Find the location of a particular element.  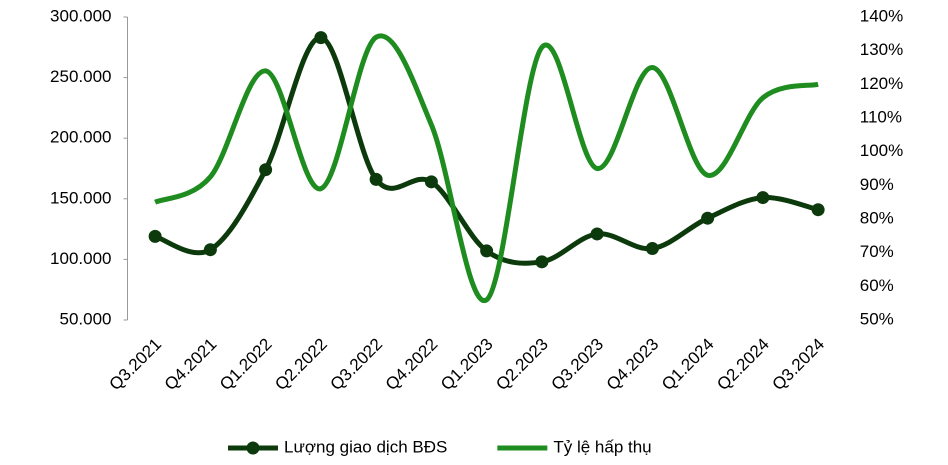

legend-label: Lượng giao dịch BĐS is located at coordinates (365, 446).